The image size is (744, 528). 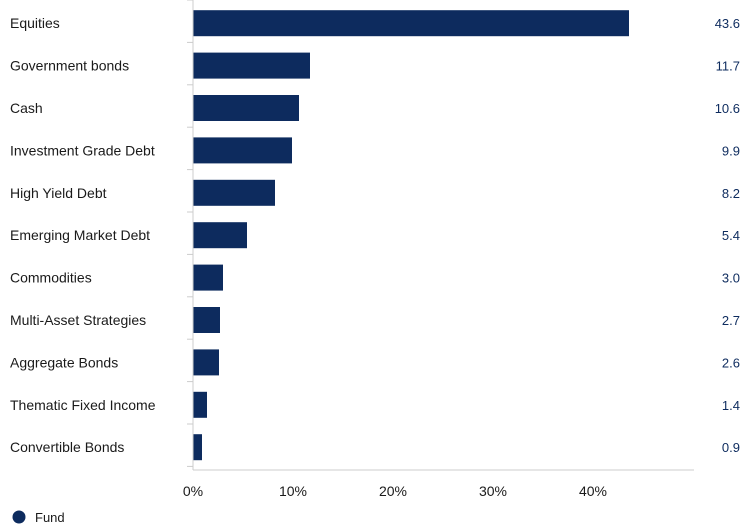 I want to click on category-label: High Yield Debt, so click(x=58, y=193).